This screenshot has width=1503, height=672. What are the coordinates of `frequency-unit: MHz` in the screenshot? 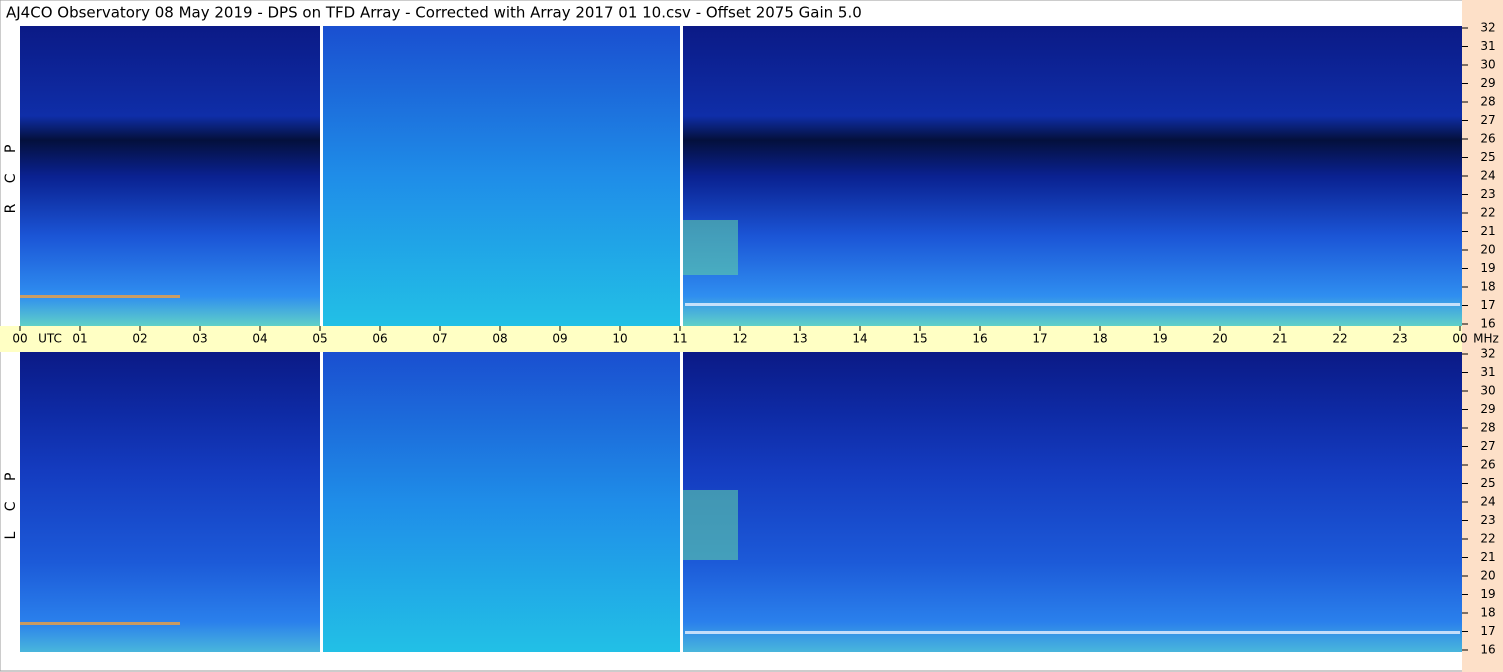 It's located at (1486, 339).